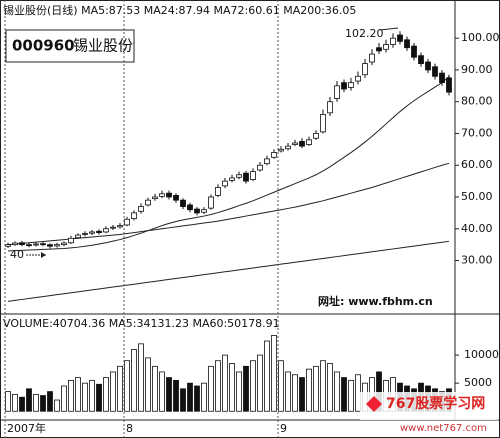 This screenshot has height=438, width=500. What do you see at coordinates (364, 33) in the screenshot?
I see `high-annotation: 102.20` at bounding box center [364, 33].